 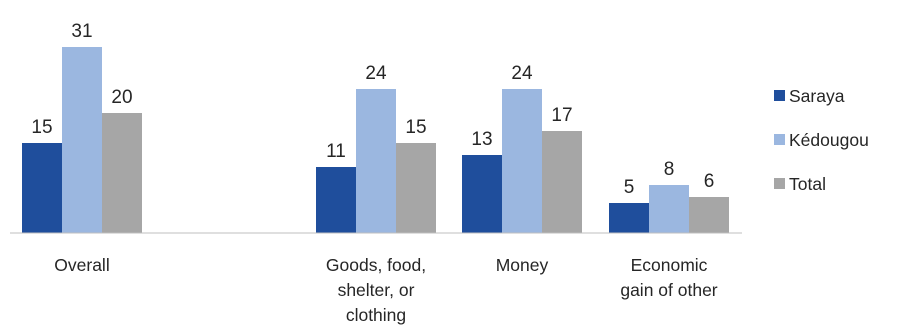 I want to click on data-label: 5, so click(x=629, y=187).